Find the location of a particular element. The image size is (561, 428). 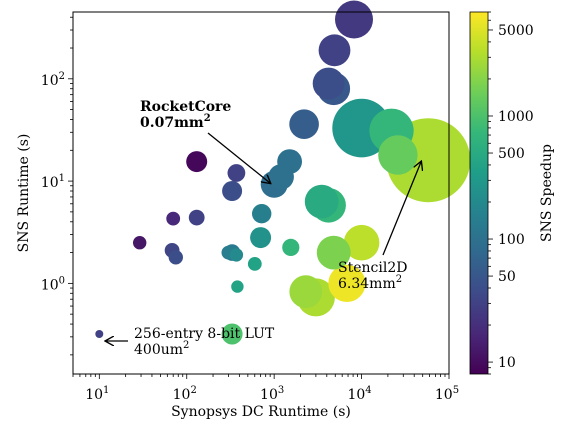

x-tick-label: 10³ is located at coordinates (272, 394).